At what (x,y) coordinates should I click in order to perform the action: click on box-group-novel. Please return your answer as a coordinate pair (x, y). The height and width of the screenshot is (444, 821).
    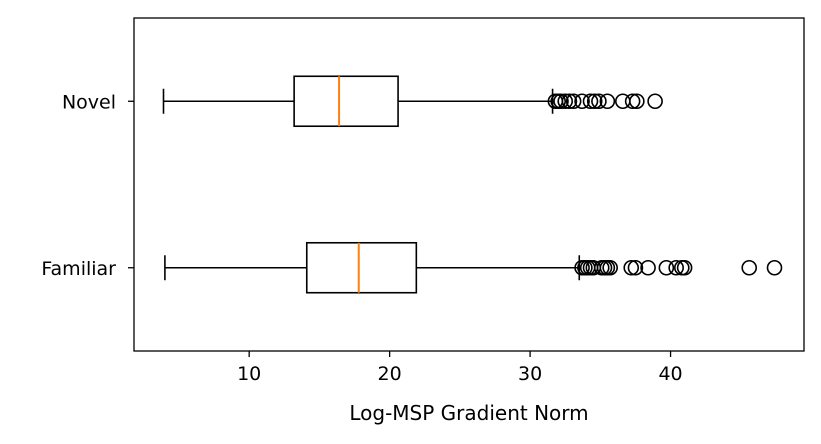
    Looking at the image, I should click on (412, 101).